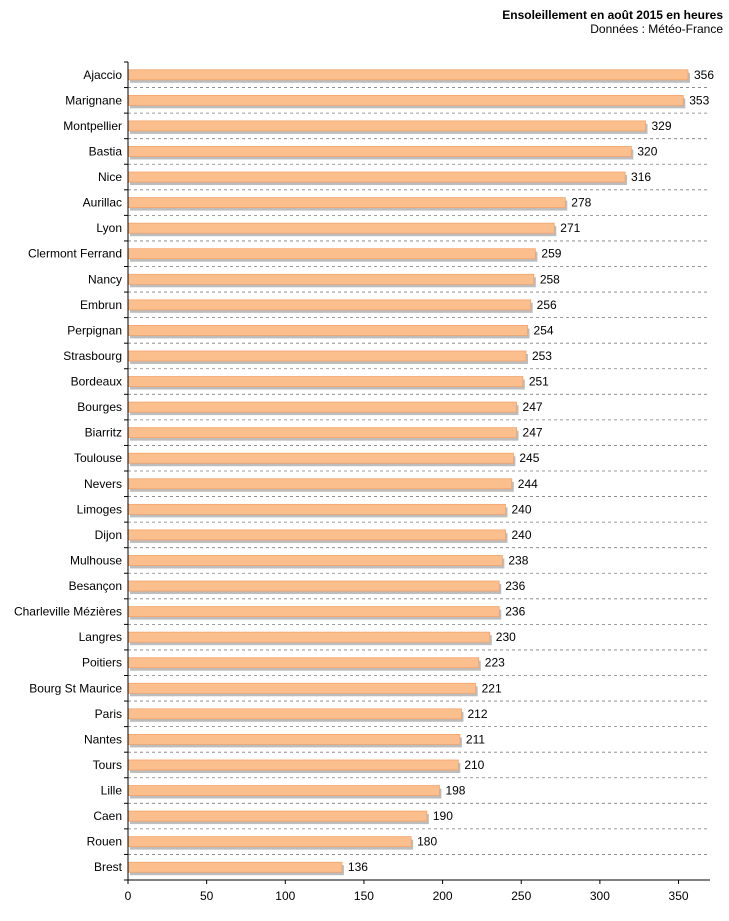 Image resolution: width=729 pixels, height=921 pixels. Describe the element at coordinates (303, 663) in the screenshot. I see `bar-poitiers` at that location.